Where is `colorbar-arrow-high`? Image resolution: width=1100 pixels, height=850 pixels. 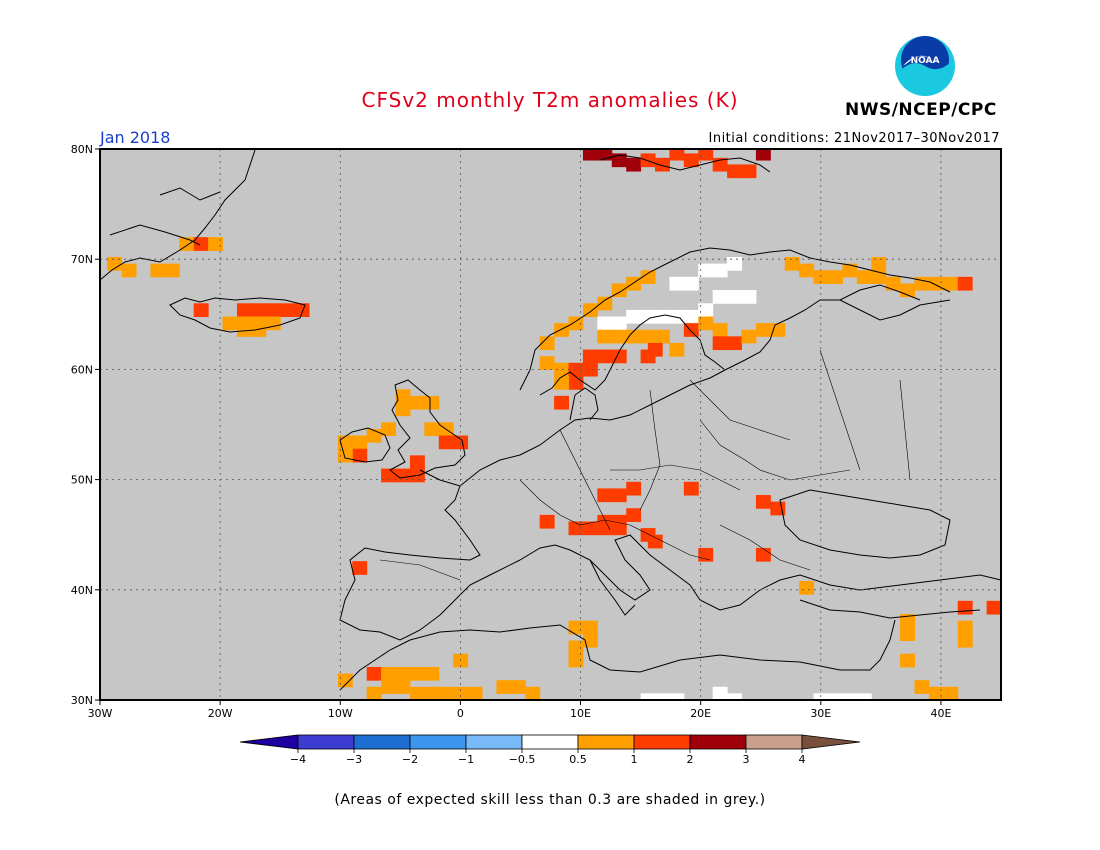 colorbar-arrow-high is located at coordinates (831, 742).